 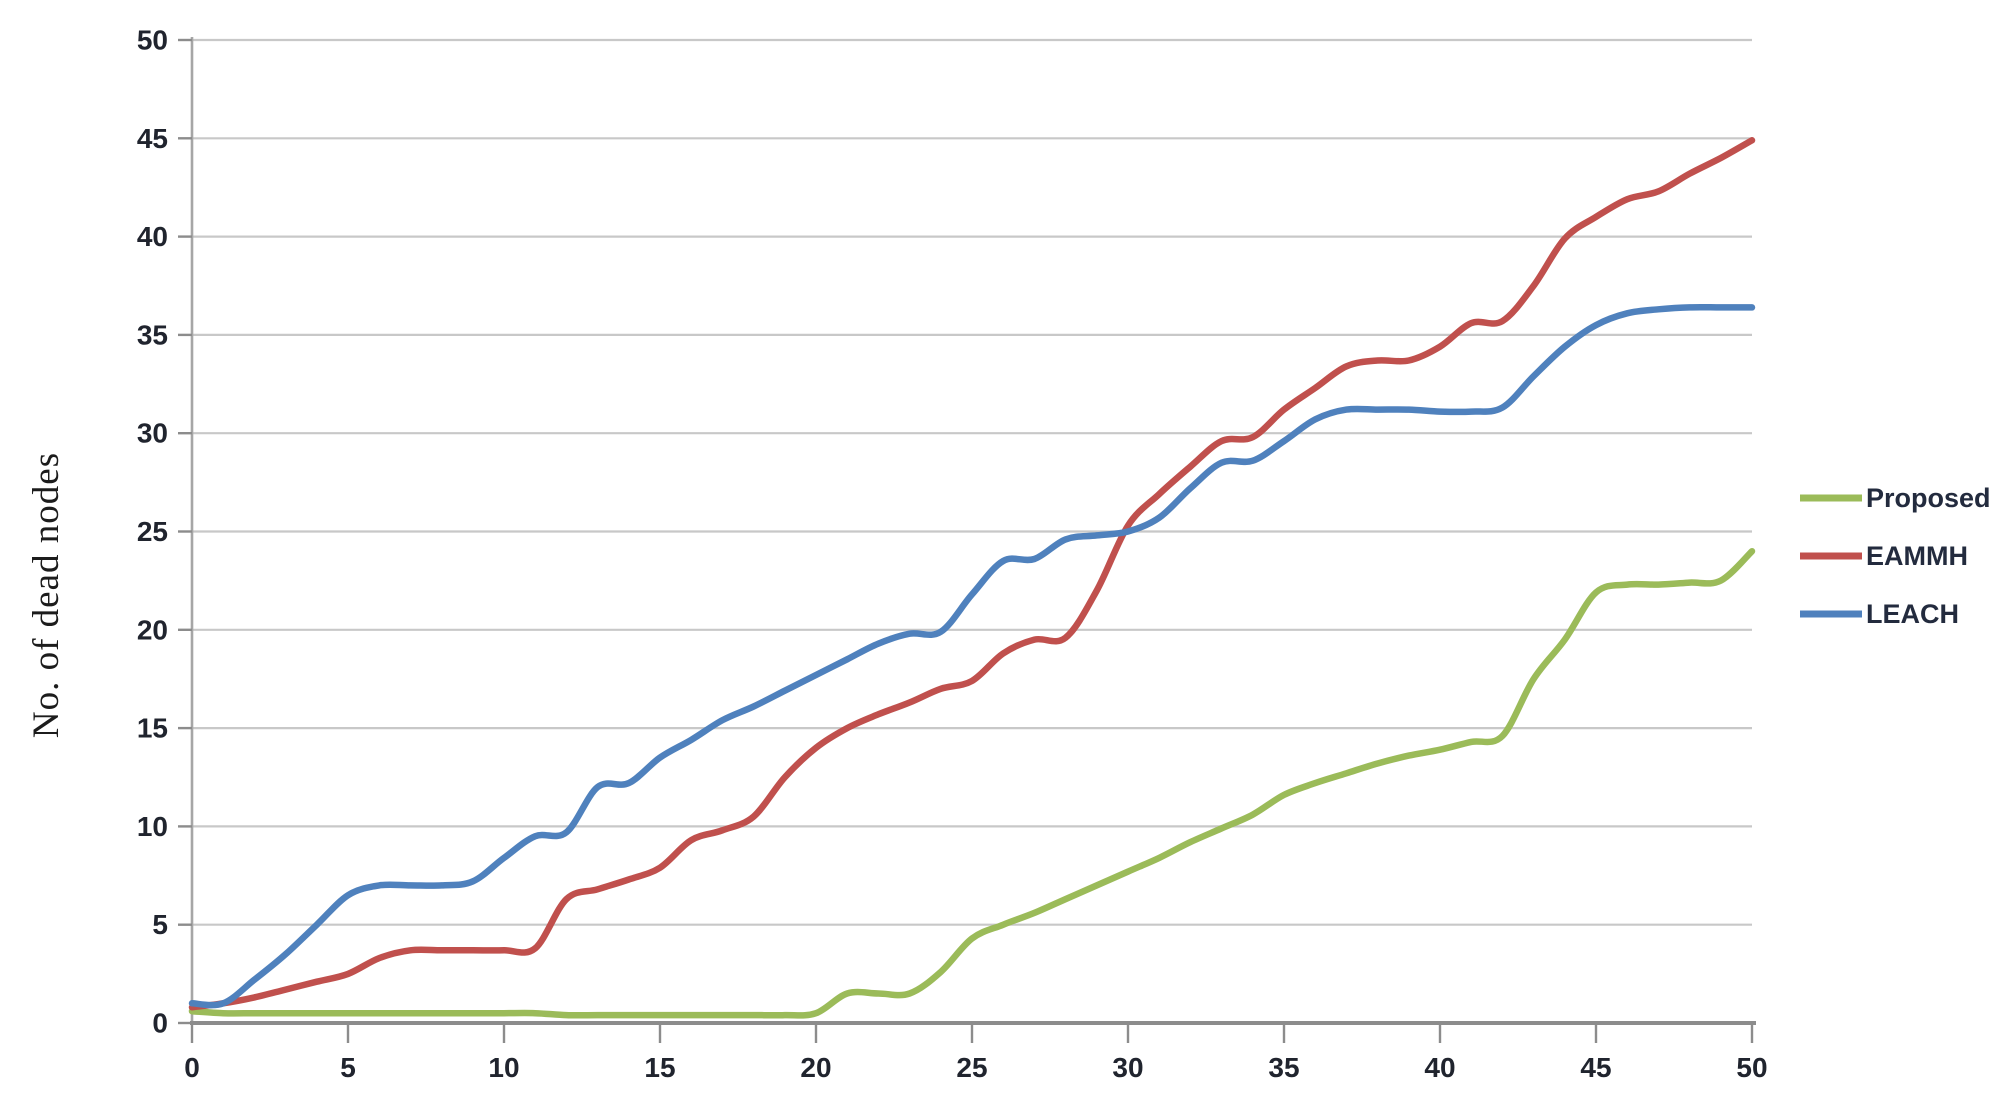 I want to click on x-tick-label: 25, so click(x=971, y=1067).